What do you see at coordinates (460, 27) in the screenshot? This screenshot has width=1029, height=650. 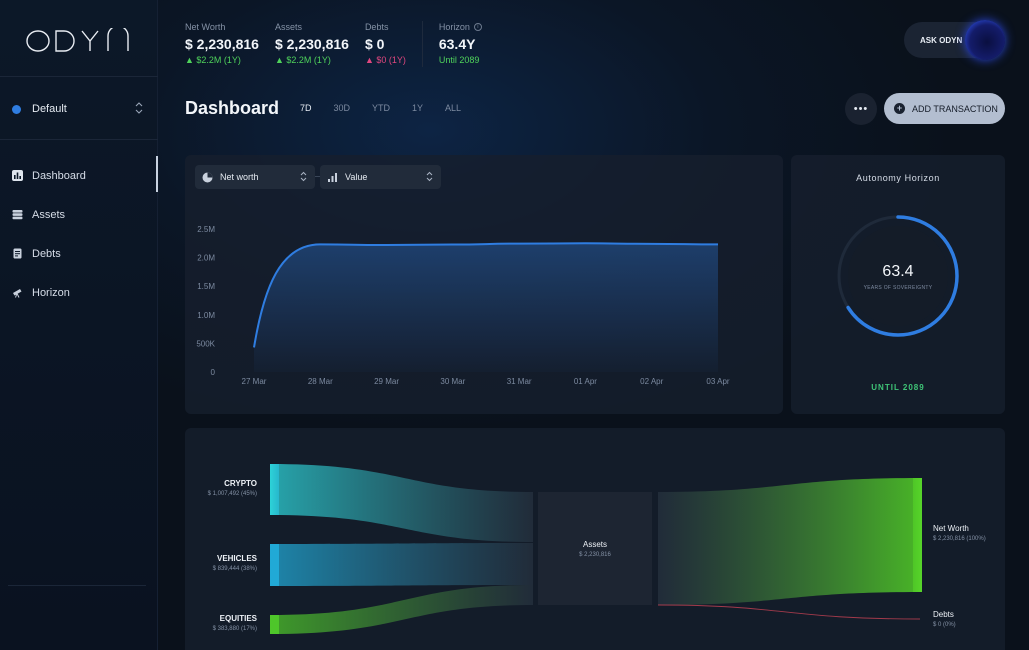 I see `stat-label: Horizon i` at bounding box center [460, 27].